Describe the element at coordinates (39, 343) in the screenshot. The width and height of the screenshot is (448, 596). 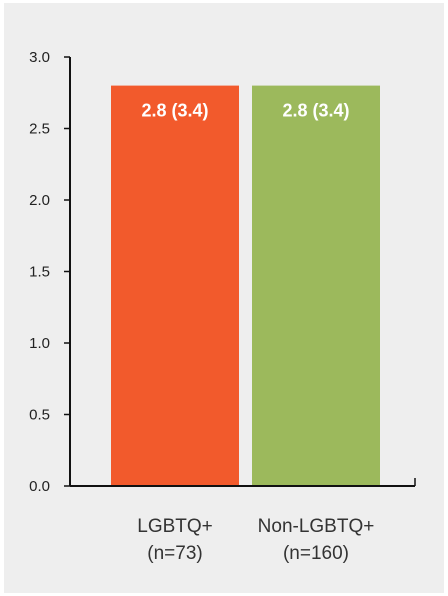
I see `y-tick-label-2: 1.0` at that location.